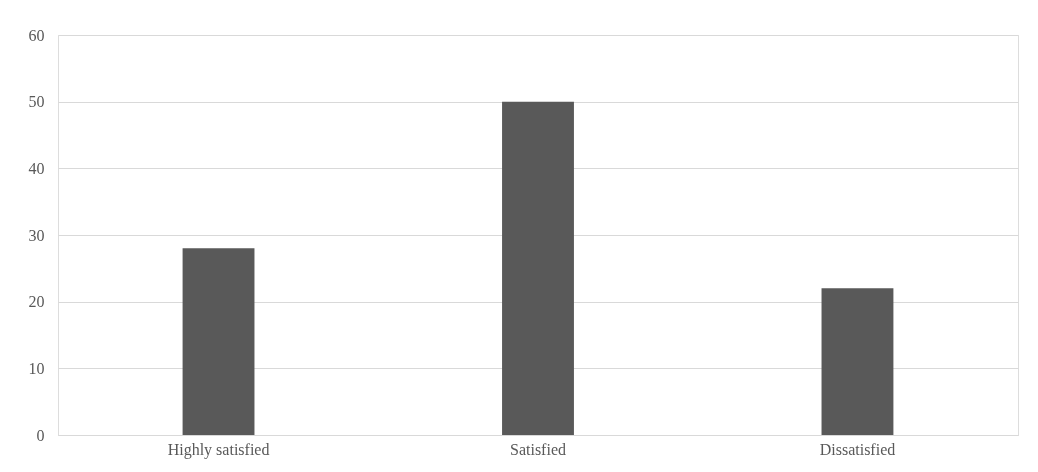 Image resolution: width=1038 pixels, height=472 pixels. I want to click on y-tick-label: 20, so click(36, 302).